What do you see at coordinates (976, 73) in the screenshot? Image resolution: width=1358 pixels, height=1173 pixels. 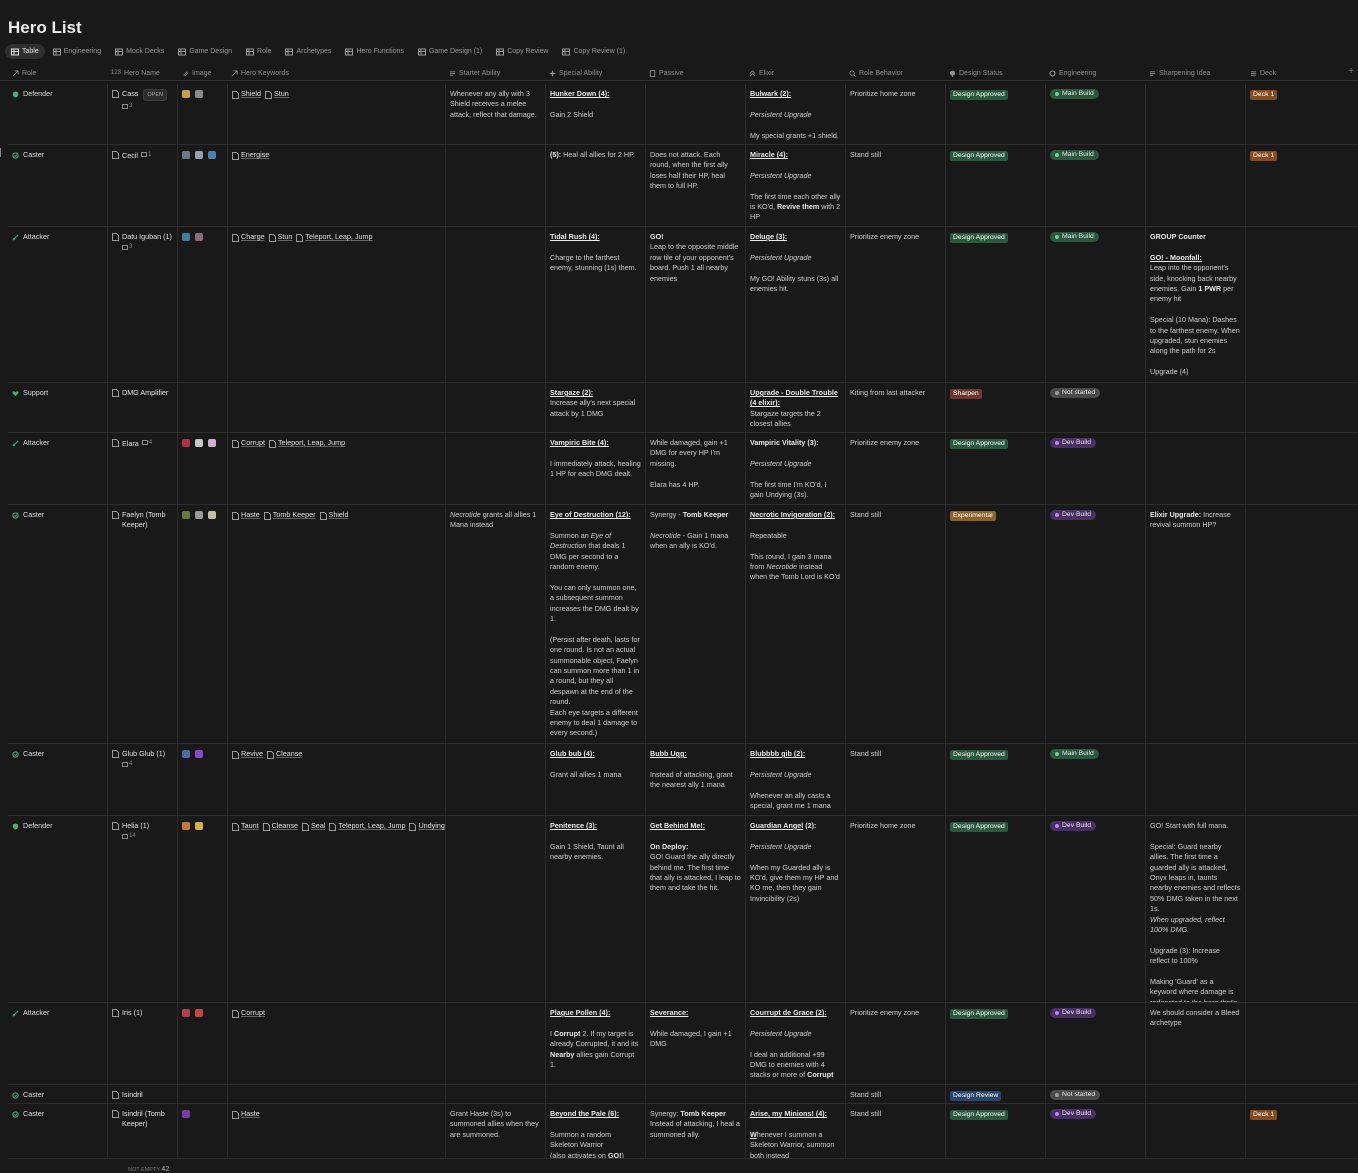 I see `column-header-design-status: Design Status` at bounding box center [976, 73].